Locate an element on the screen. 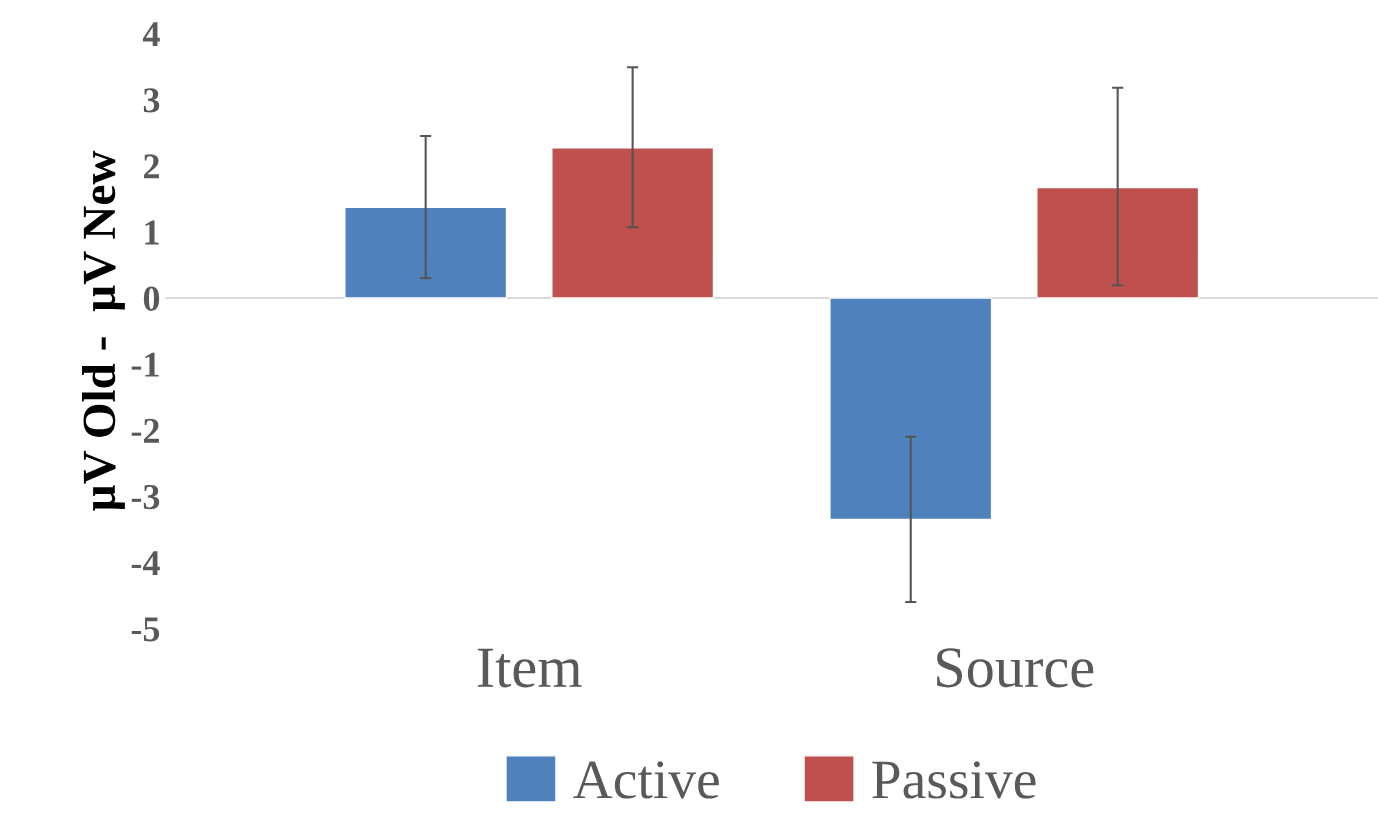  y-tick-label: 3 is located at coordinates (151, 100).